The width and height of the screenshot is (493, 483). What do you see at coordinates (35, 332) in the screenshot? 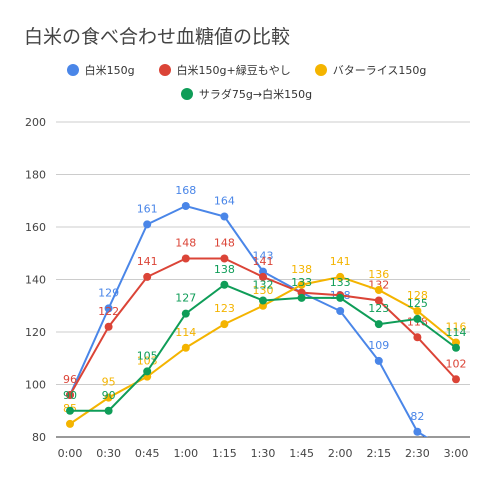
I see `y-tick-label: 120` at bounding box center [35, 332].